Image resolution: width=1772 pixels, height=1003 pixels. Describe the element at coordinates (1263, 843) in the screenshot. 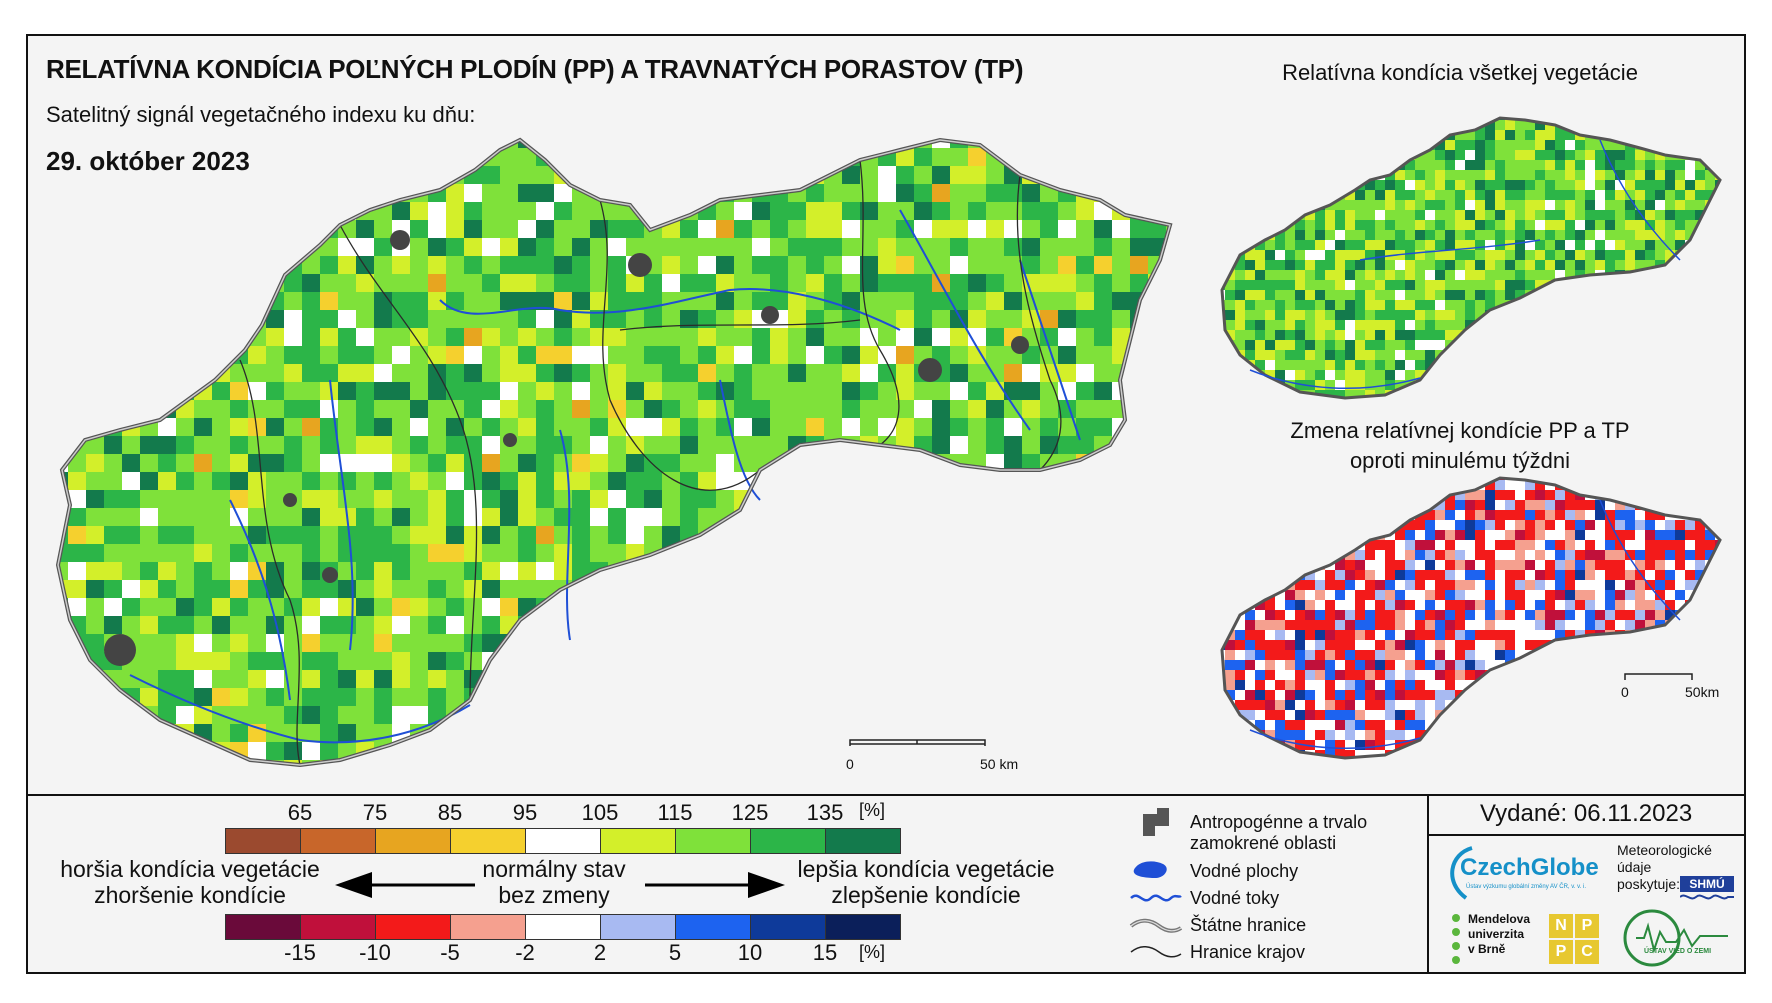

I see `anthropogenic-label-line2: zamokrené oblasti` at that location.